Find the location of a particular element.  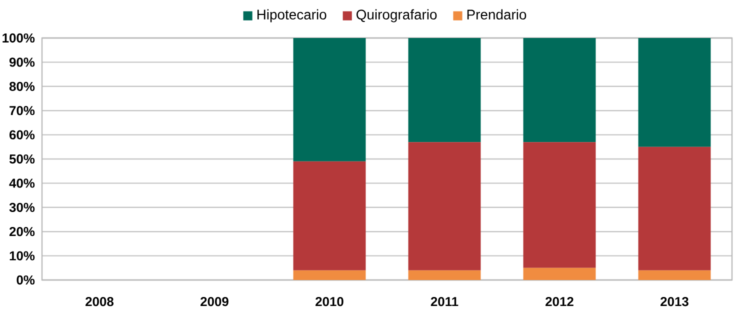

y-tick-label: 30% is located at coordinates (22, 207).